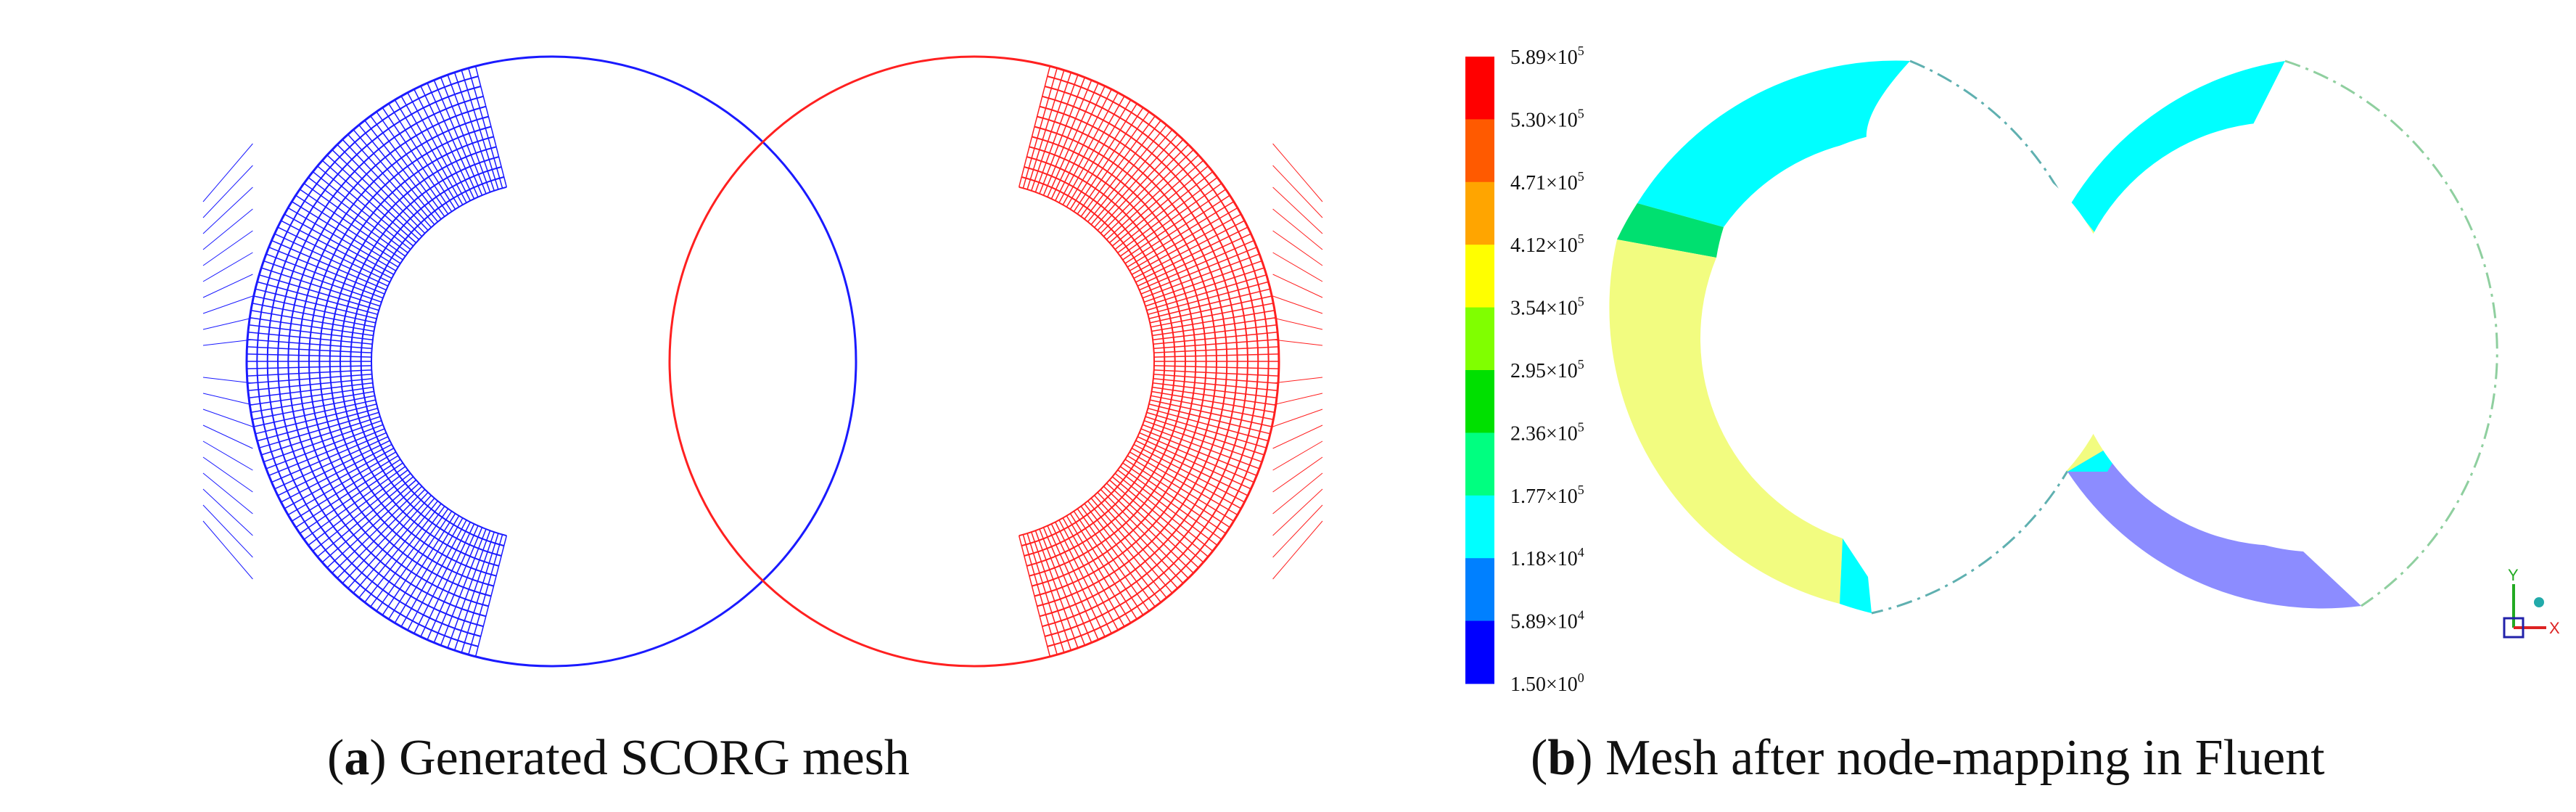 Image resolution: width=2576 pixels, height=812 pixels. What do you see at coordinates (1547, 557) in the screenshot?
I see `colorbar-tick-label: 1.18×10⁴` at bounding box center [1547, 557].